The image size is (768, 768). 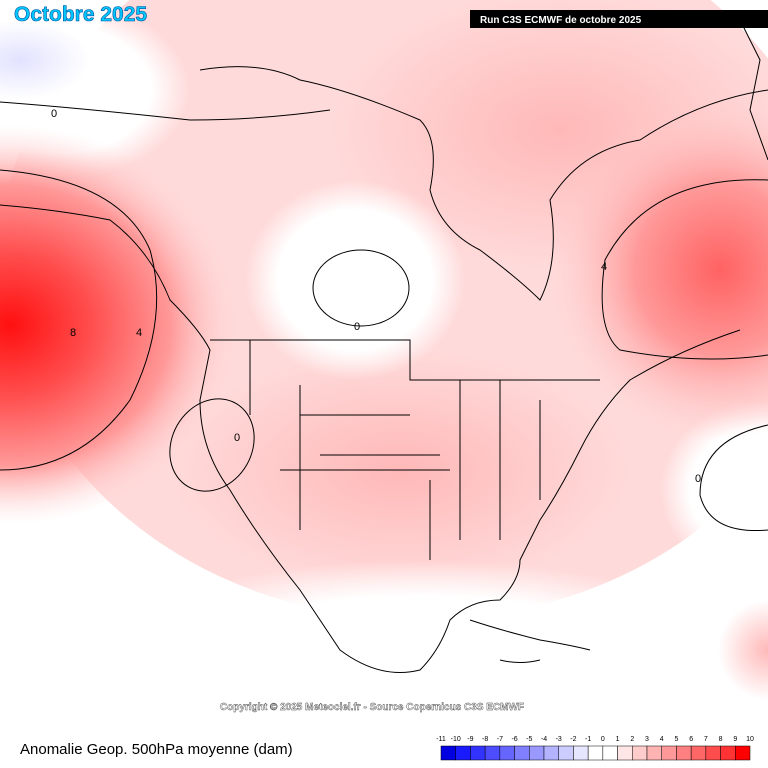 I want to click on legend-tick-label: -4, so click(x=544, y=739).